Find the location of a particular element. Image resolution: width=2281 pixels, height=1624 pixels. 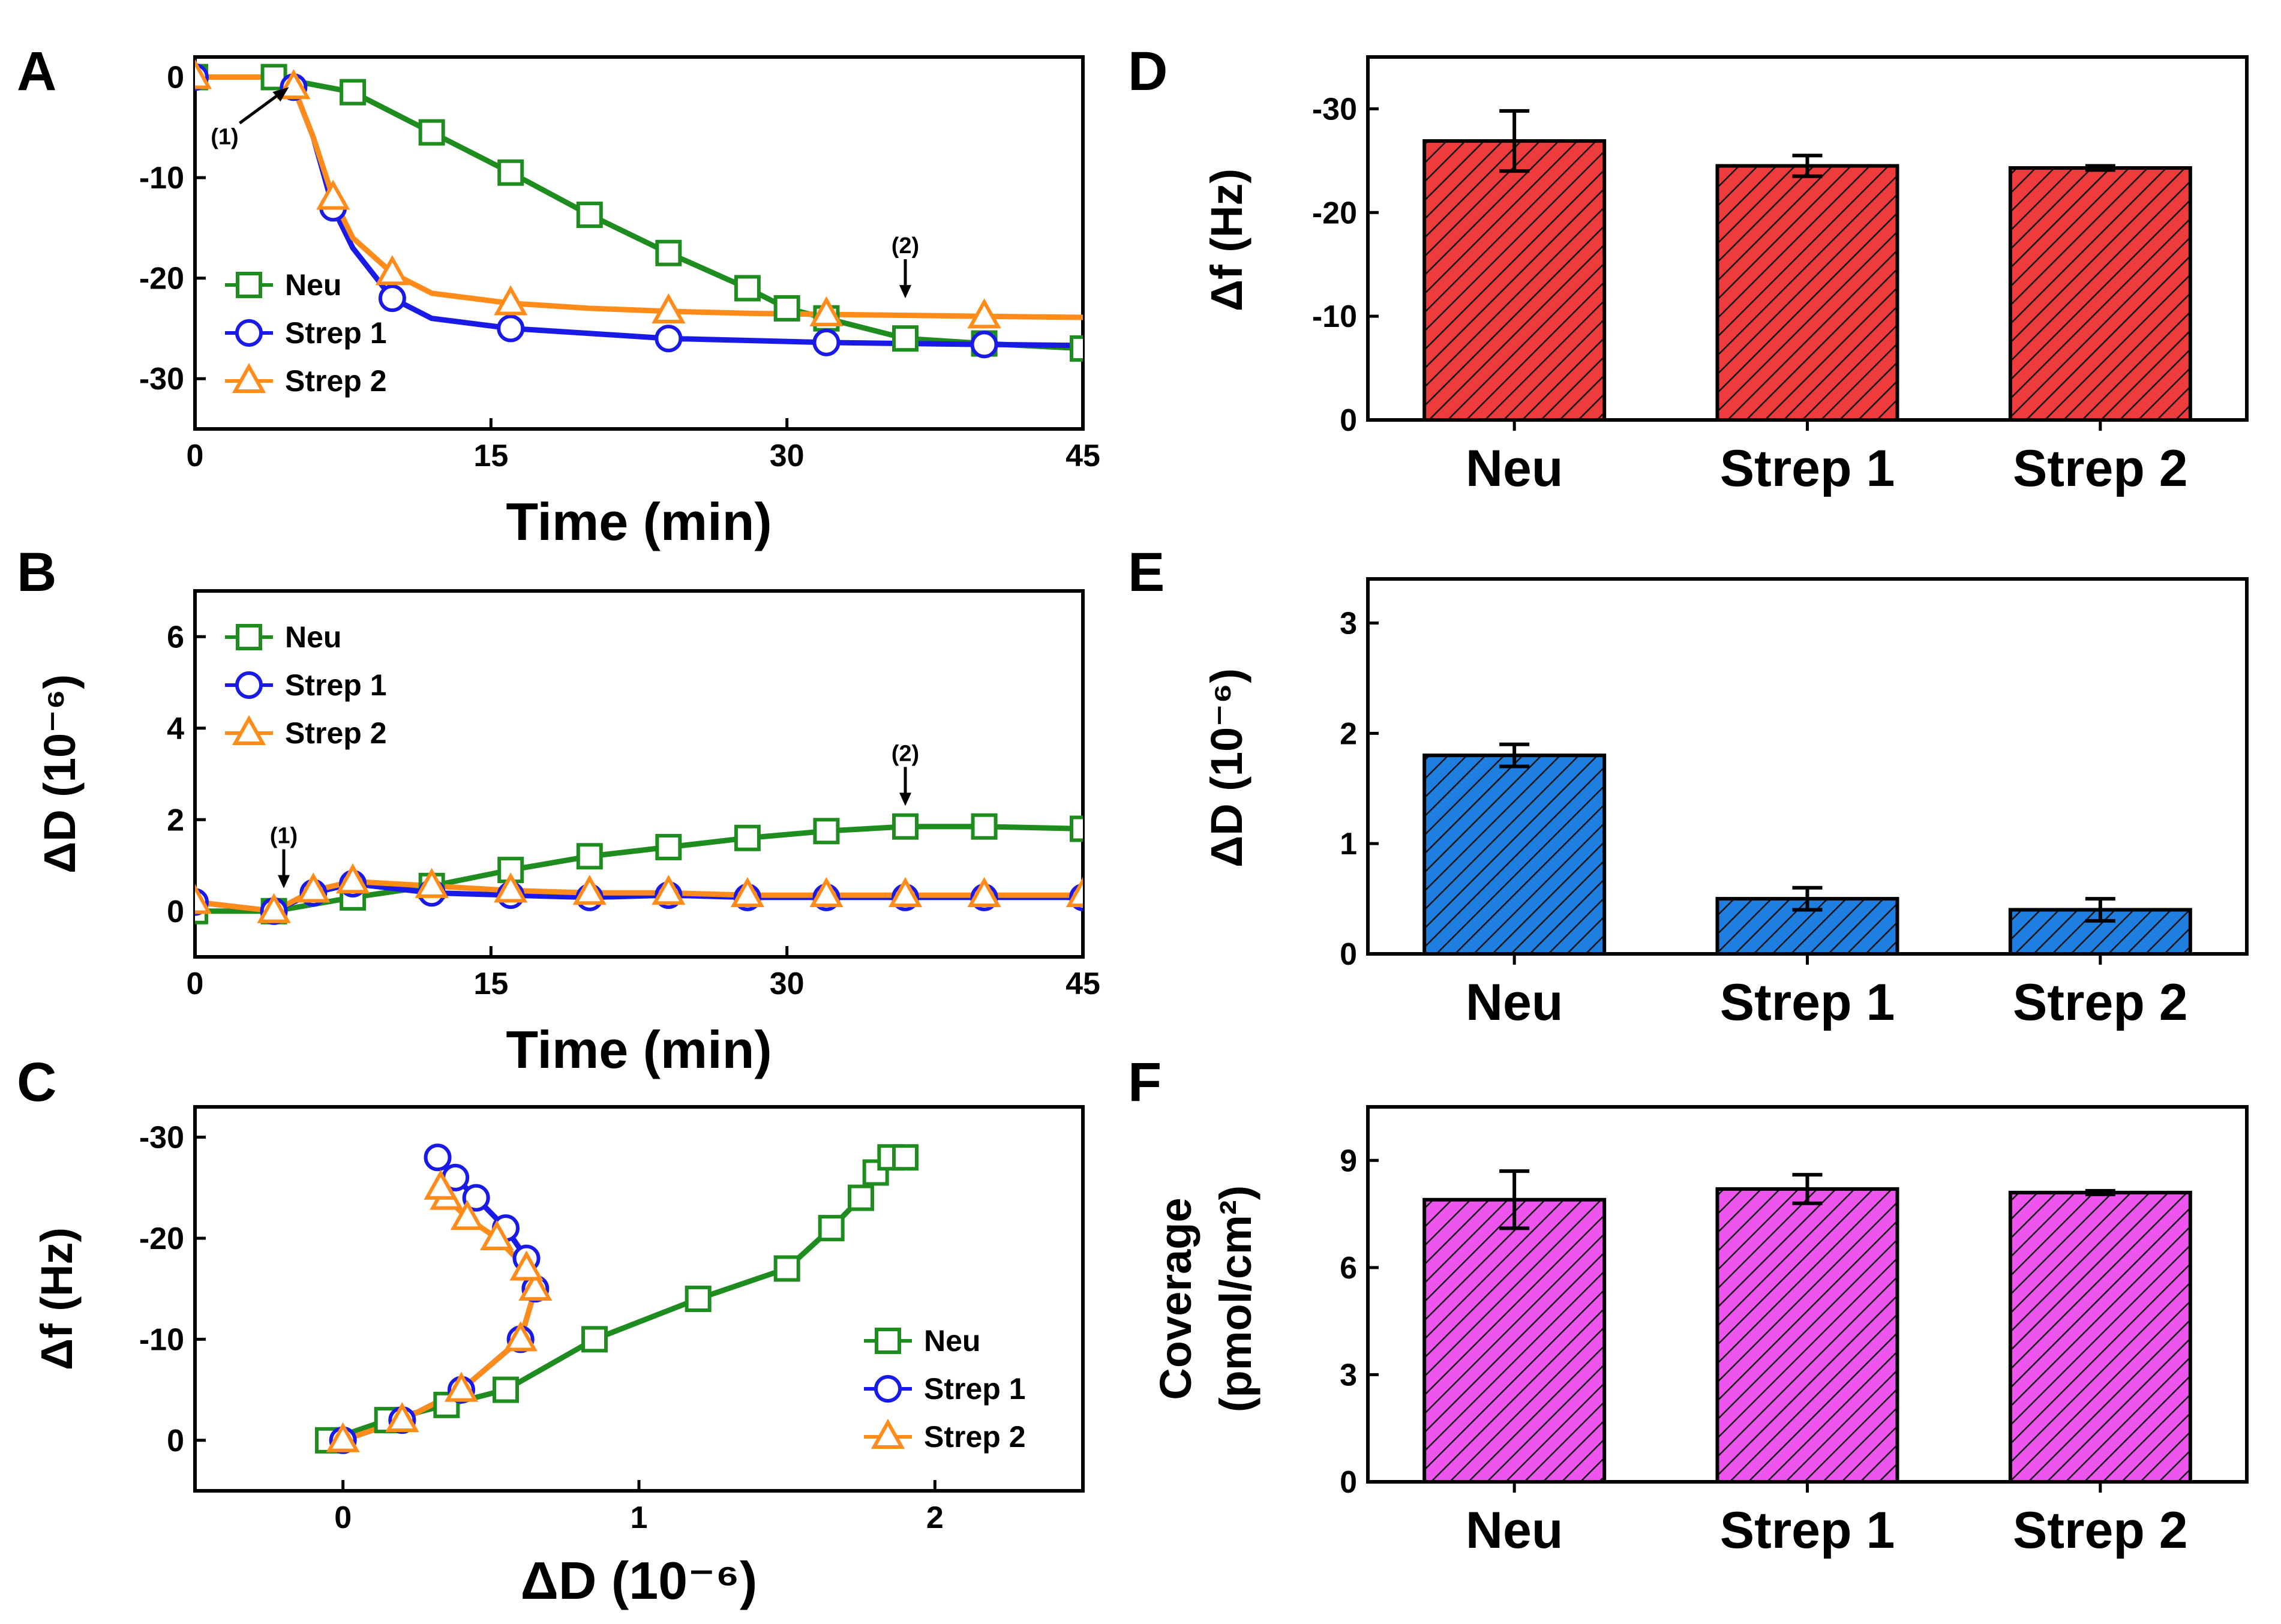

panel-d-category-label-strep-2: Strep 2 is located at coordinates (2100, 468).